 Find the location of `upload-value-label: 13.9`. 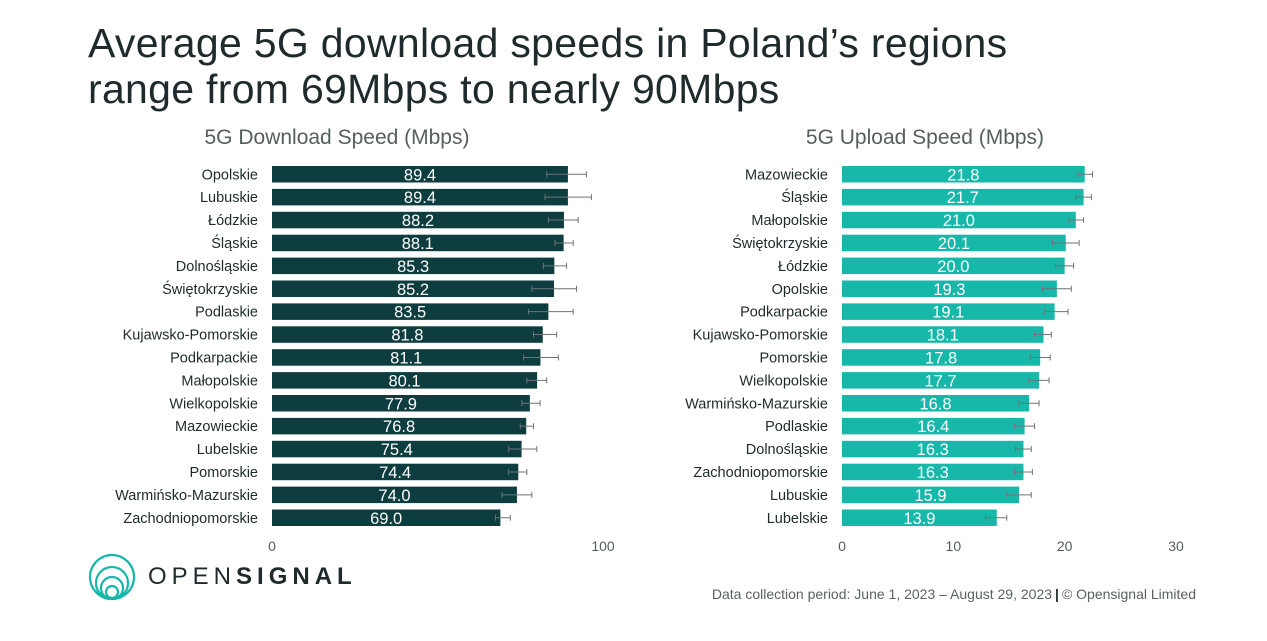

upload-value-label: 13.9 is located at coordinates (919, 519).